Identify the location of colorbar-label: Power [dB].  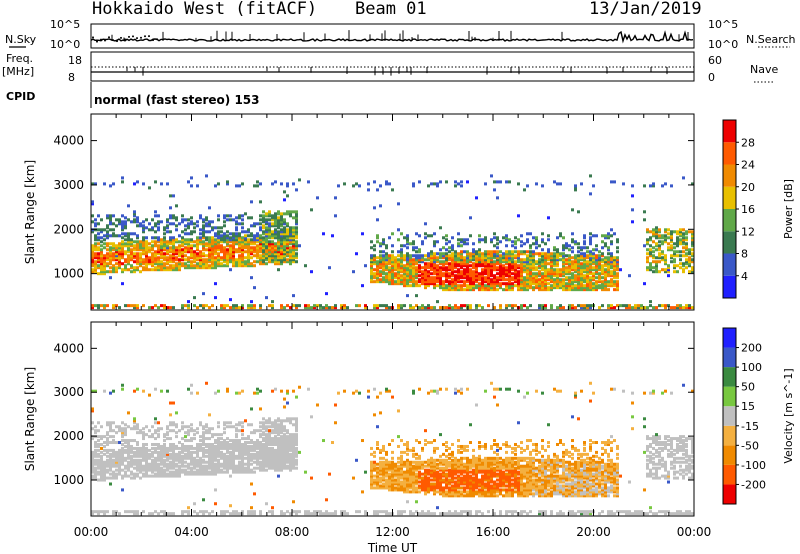
(788, 209).